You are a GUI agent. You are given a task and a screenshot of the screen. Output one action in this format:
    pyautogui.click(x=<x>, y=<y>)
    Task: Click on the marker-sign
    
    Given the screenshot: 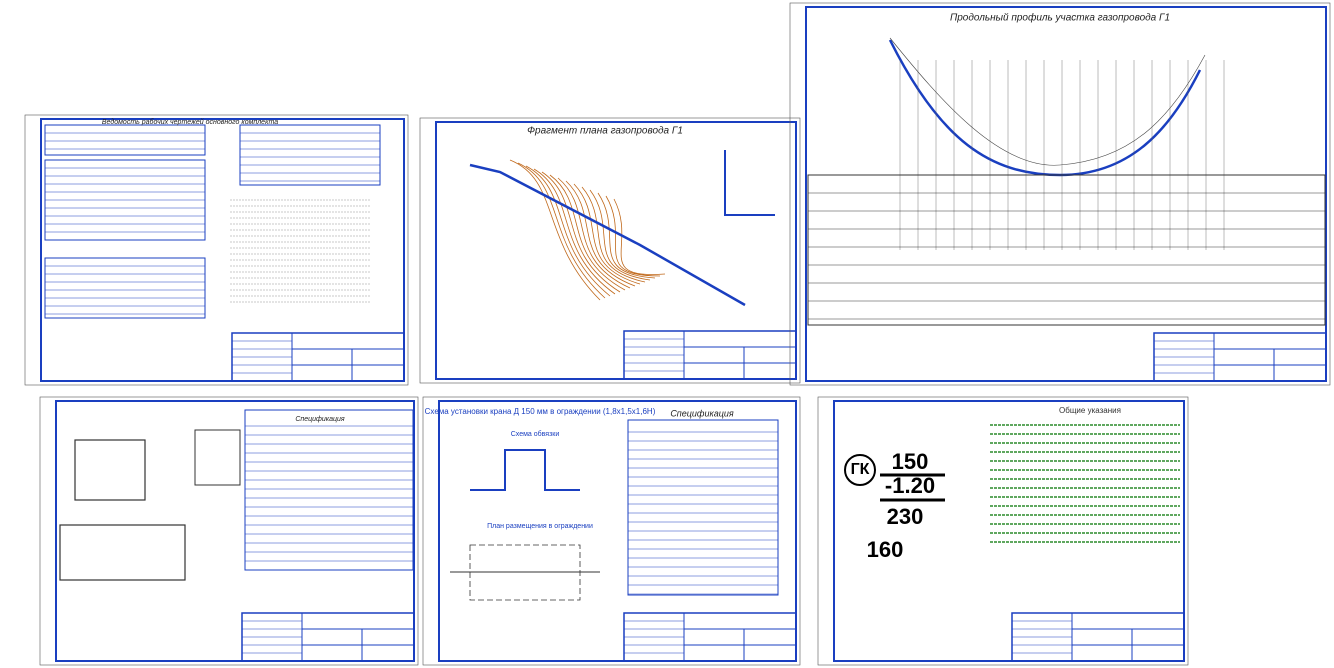 What is the action you would take?
    pyautogui.click(x=860, y=470)
    